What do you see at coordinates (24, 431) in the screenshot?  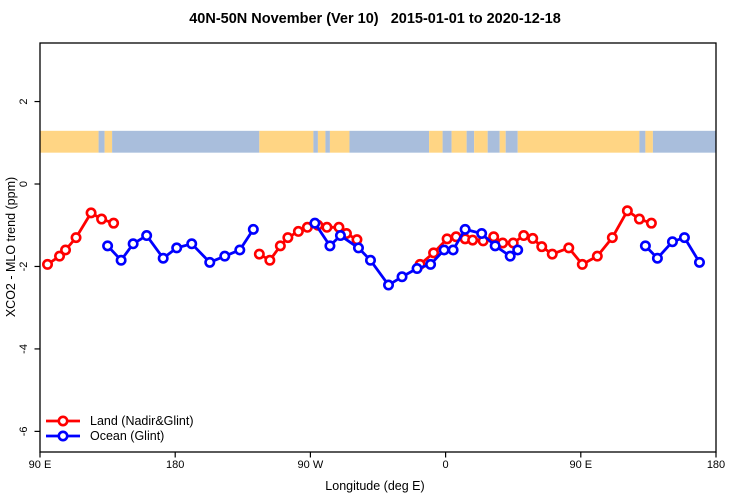 I see `y-tick-label: -6` at bounding box center [24, 431].